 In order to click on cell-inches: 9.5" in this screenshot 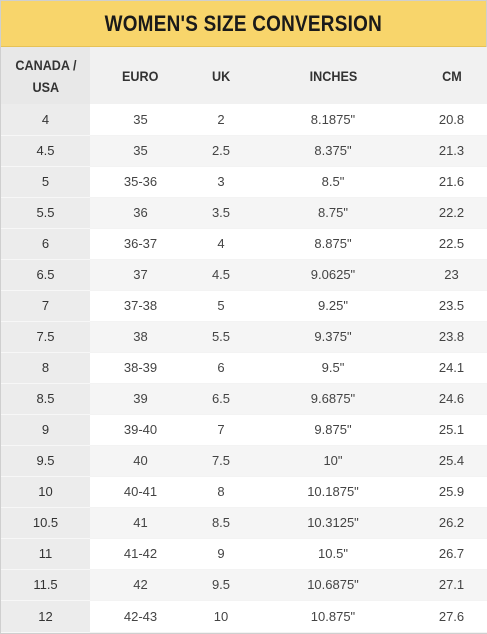, I will do `click(333, 368)`.